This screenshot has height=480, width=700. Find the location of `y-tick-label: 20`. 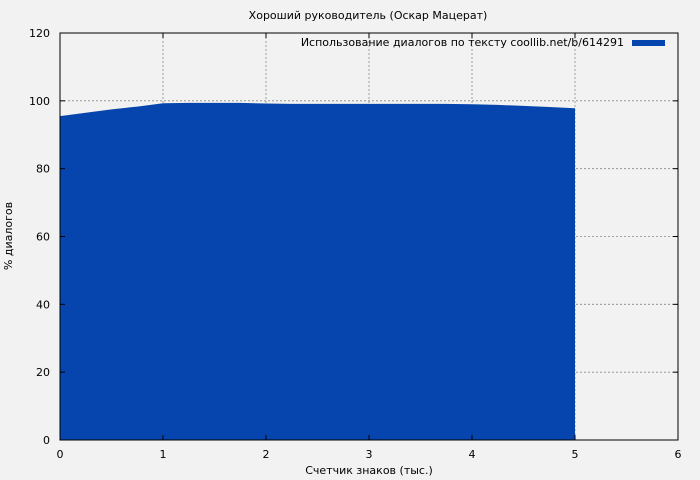

y-tick-label: 20 is located at coordinates (43, 372).